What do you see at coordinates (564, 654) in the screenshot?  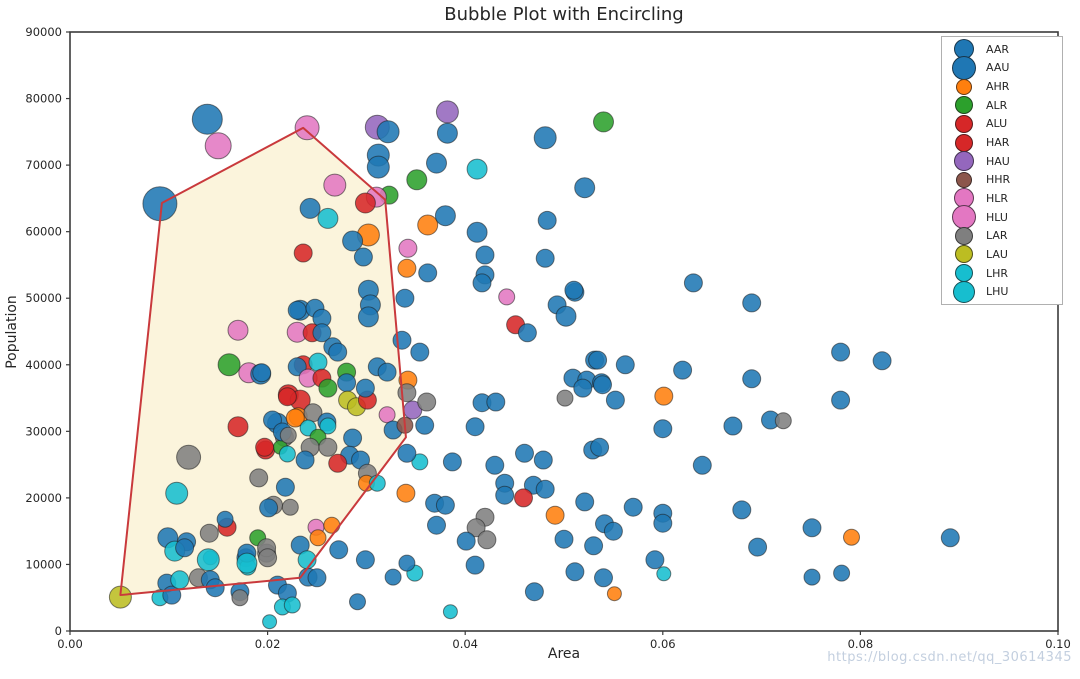 I see `x-axis-label: Area` at bounding box center [564, 654].